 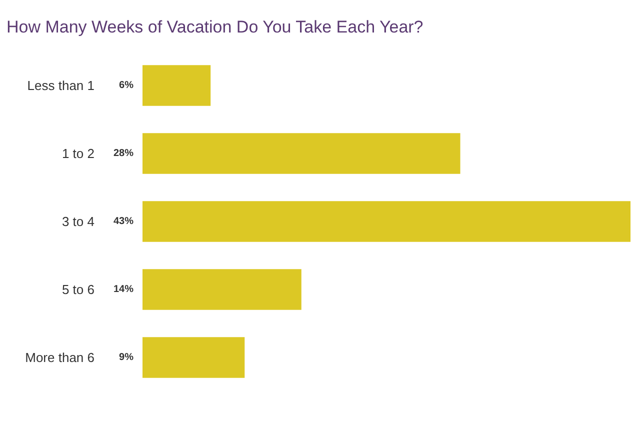 What do you see at coordinates (123, 153) in the screenshot?
I see `data-label: 28%` at bounding box center [123, 153].